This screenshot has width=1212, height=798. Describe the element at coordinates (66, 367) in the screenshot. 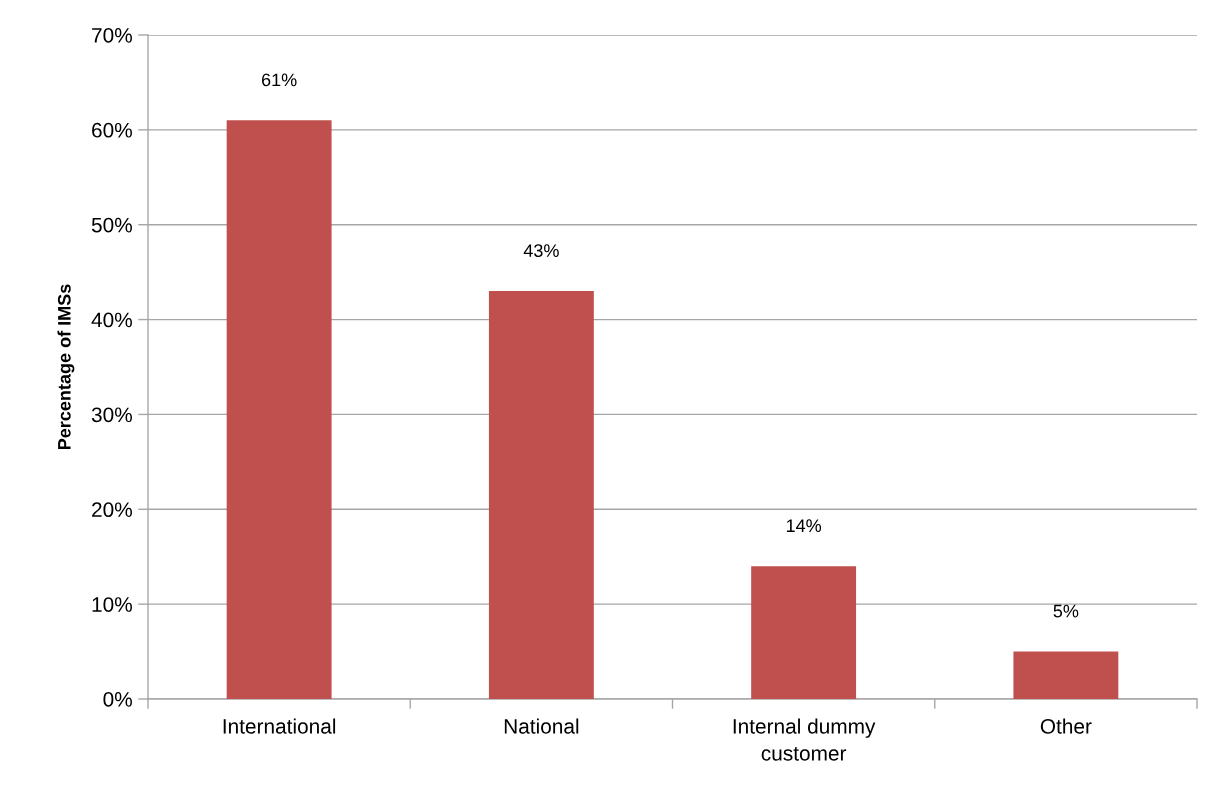

I see `y-axis-title: Percentage of IMSs` at that location.